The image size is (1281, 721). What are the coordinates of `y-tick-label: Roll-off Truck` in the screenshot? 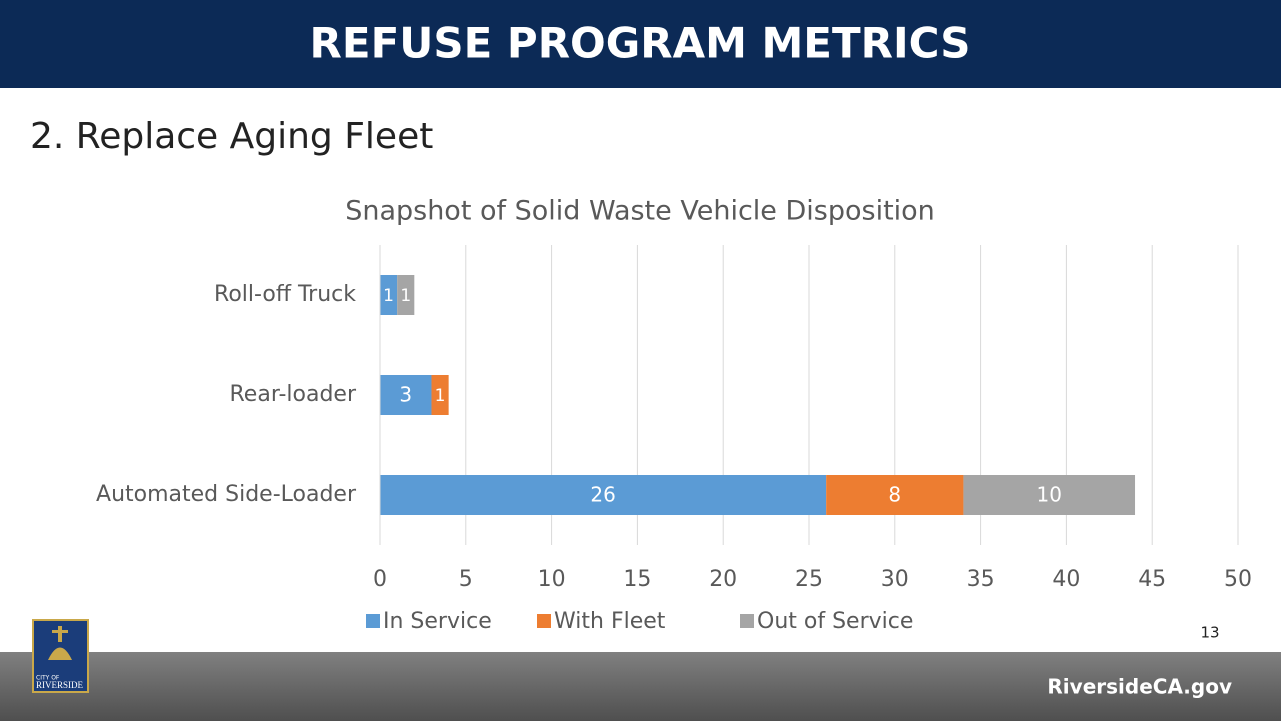 It's located at (285, 294).